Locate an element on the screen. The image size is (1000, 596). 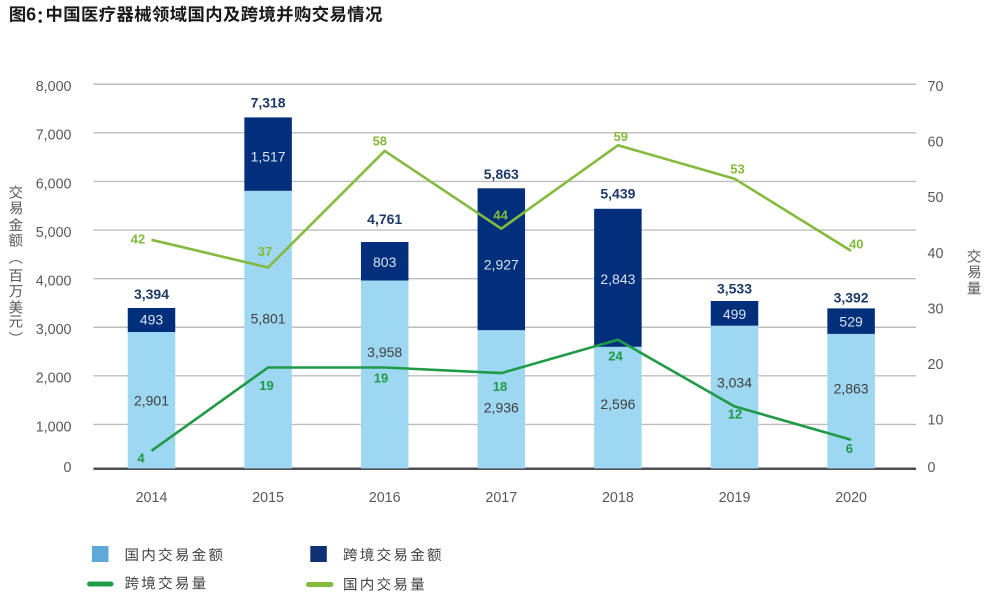
svg-text: 18 is located at coordinates (500, 386).